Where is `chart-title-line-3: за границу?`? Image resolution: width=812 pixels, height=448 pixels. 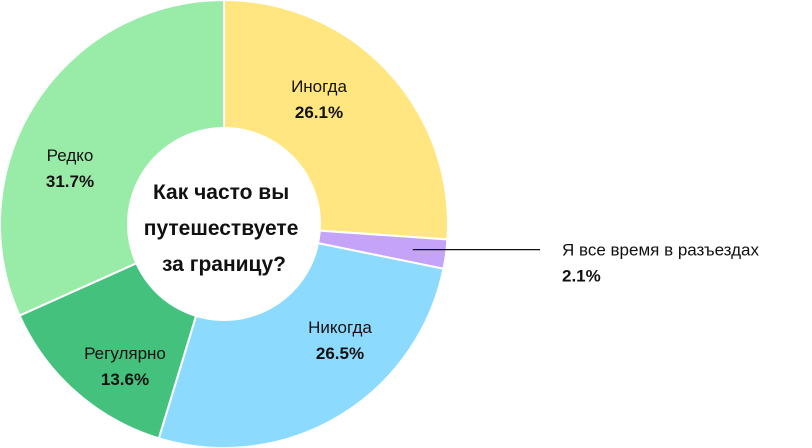
chart-title-line-3: за границу? is located at coordinates (224, 264).